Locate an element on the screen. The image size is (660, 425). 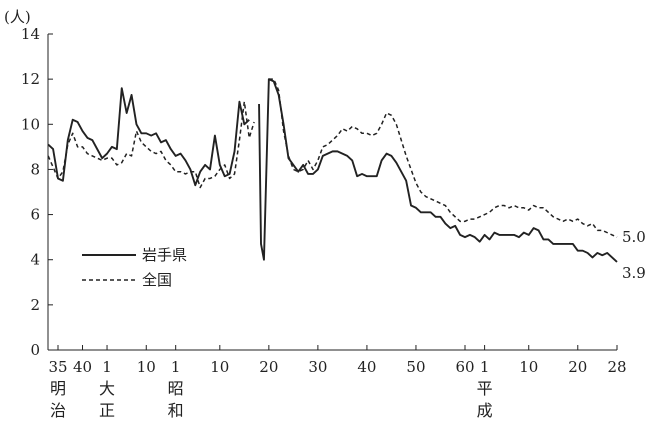
series-line-national is located at coordinates (151, 144).